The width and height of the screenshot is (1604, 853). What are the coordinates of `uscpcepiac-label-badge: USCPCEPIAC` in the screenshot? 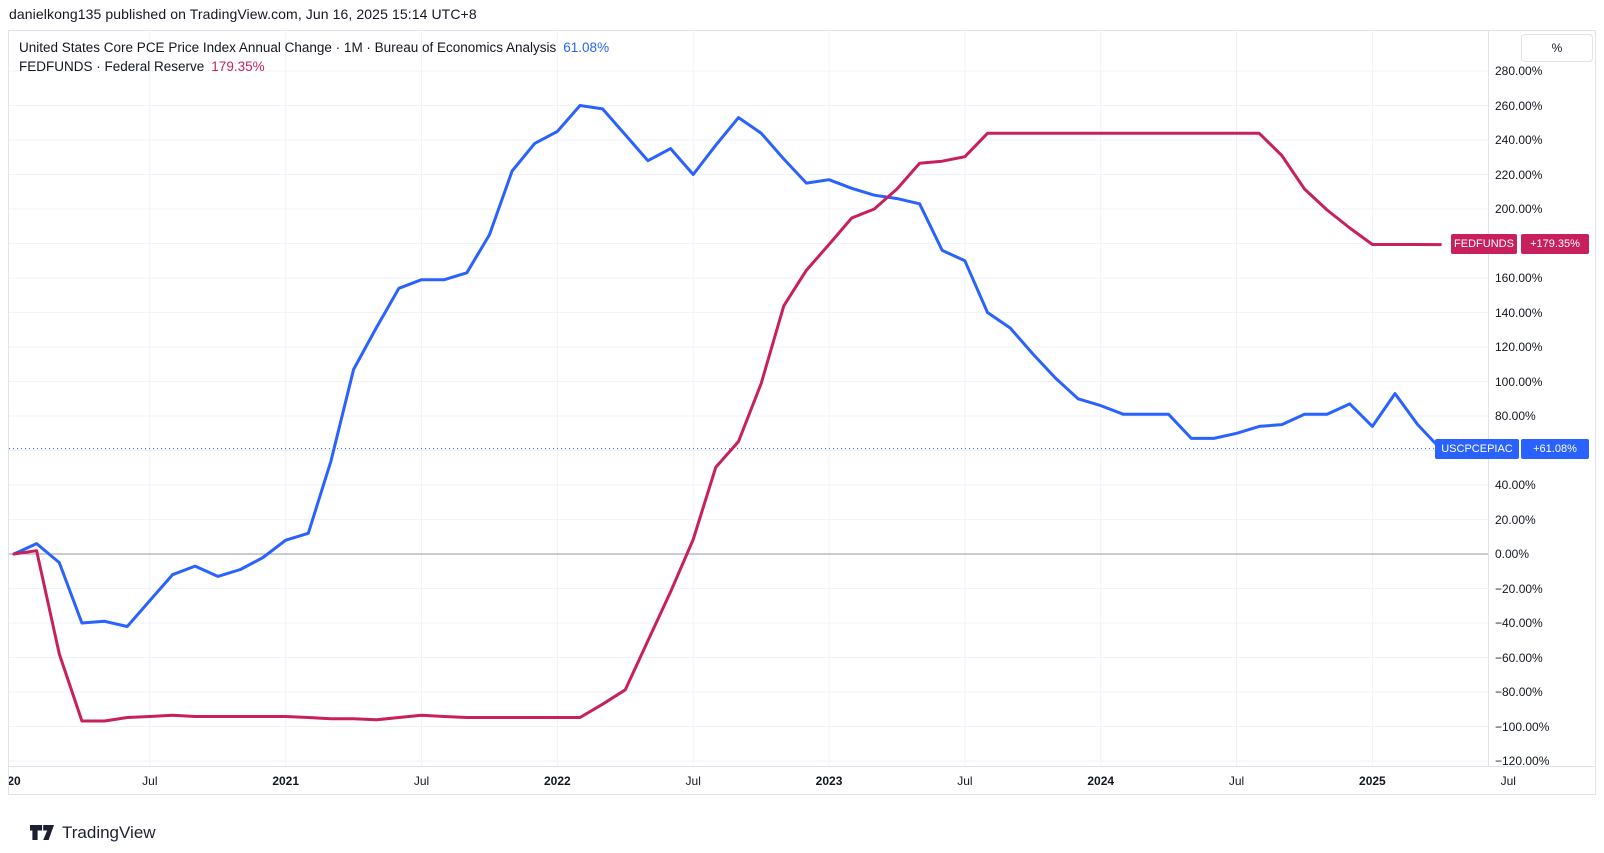 It's located at (1477, 449).